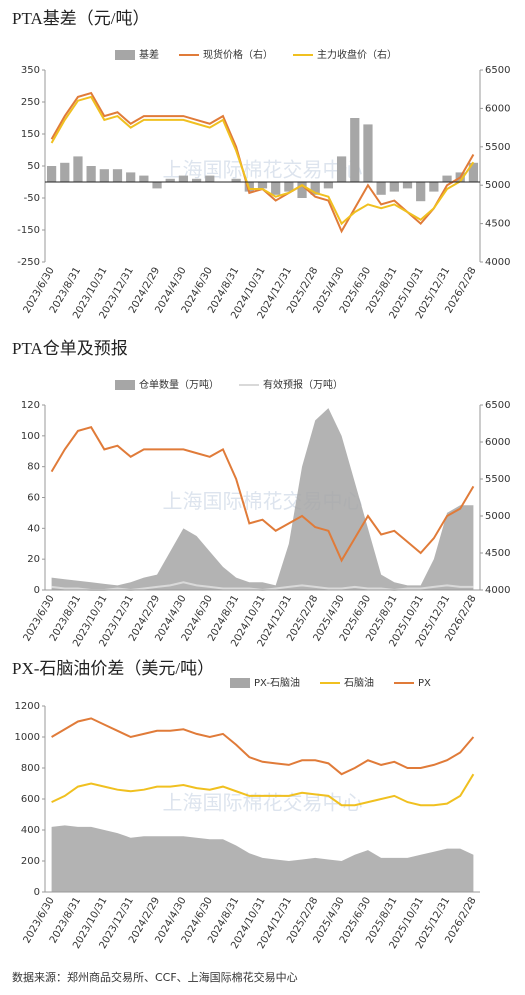 This screenshot has height=995, width=525. I want to click on legend-label: 主力收盘价（右）, so click(357, 54).